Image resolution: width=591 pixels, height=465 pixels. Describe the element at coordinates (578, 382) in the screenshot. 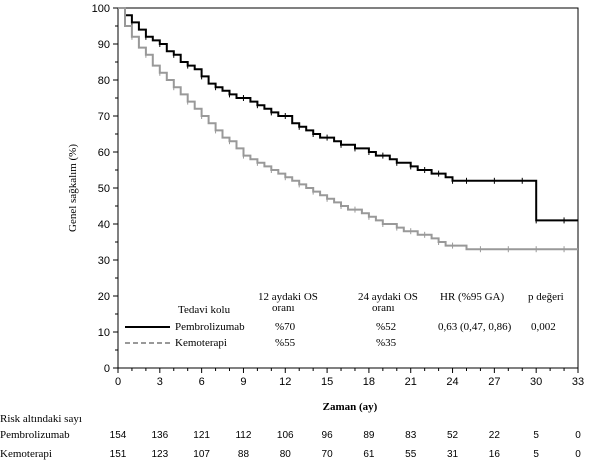

I see `x-tick-label: 33` at that location.